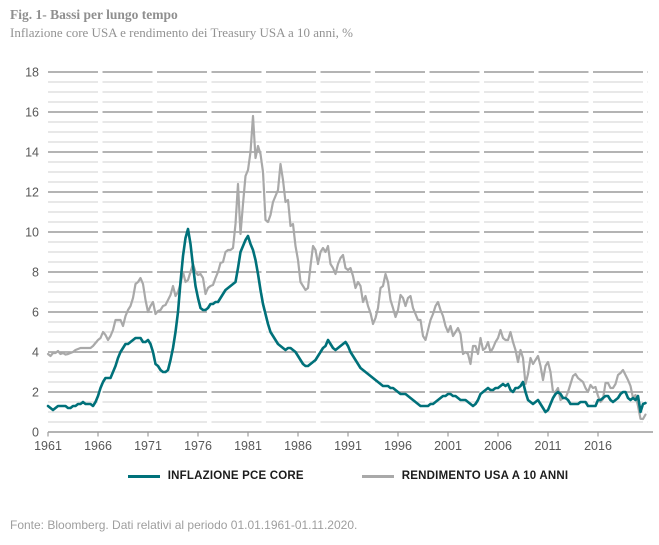 This screenshot has height=545, width=659. Describe the element at coordinates (198, 446) in the screenshot. I see `x-axis-label: 1976` at that location.